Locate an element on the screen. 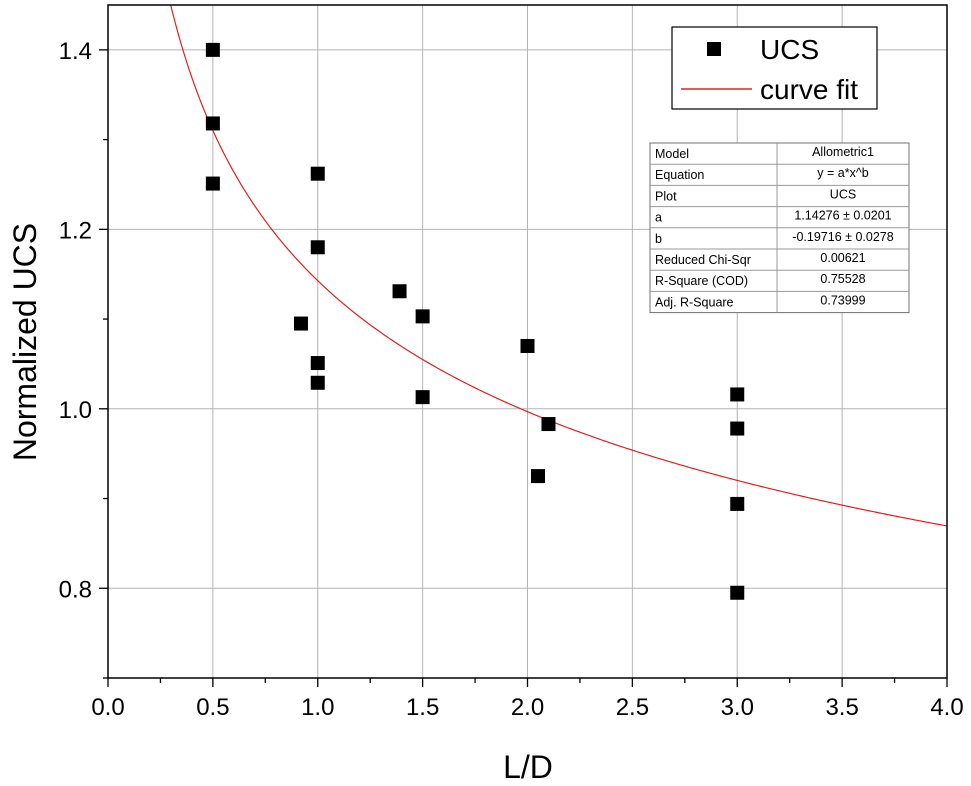 This screenshot has height=786, width=971. x-tick-label-0: 0.0 is located at coordinates (107, 707).